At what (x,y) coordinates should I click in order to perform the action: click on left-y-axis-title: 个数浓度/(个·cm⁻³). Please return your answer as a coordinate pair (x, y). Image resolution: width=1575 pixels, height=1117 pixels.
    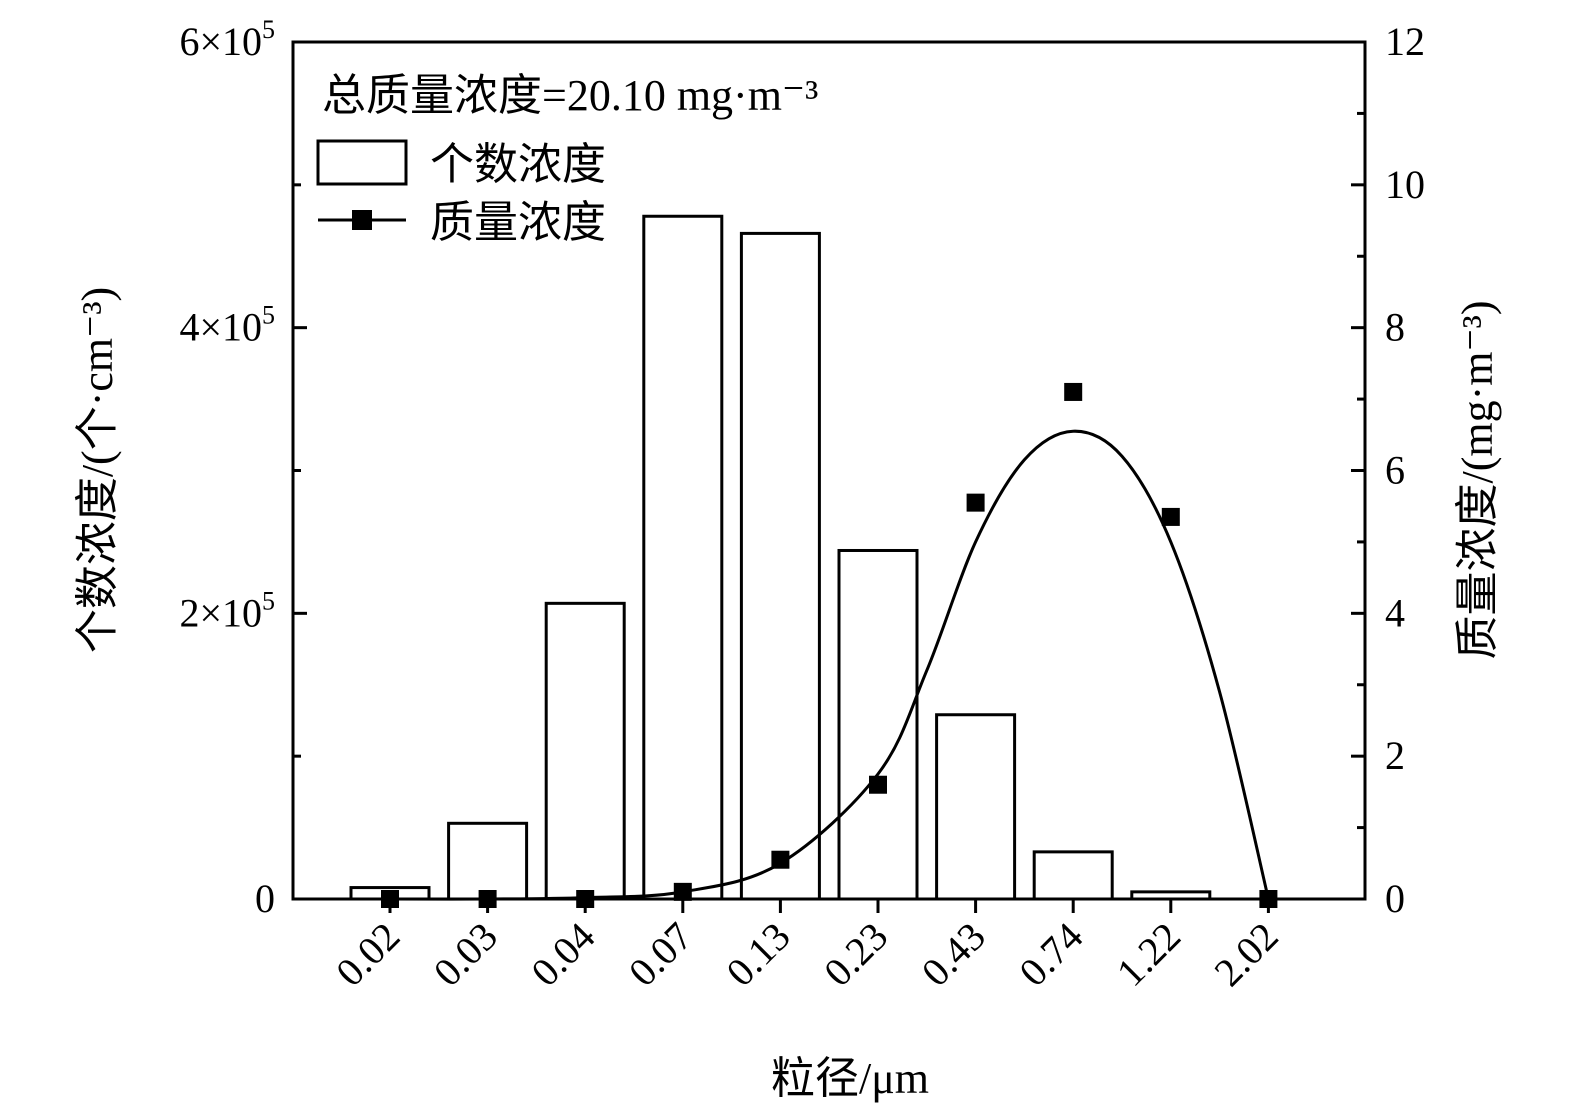
    Looking at the image, I should click on (97, 470).